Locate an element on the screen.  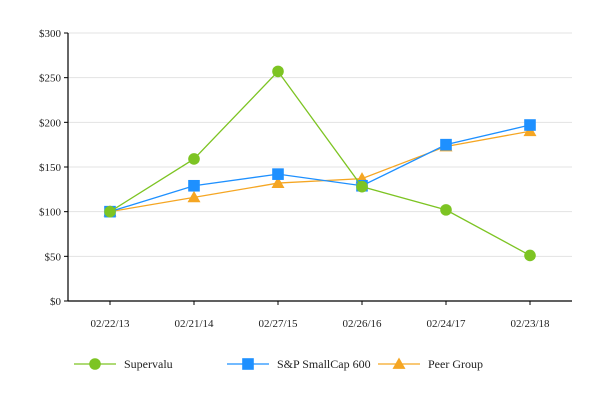
x-tick-label: 02/24/17 is located at coordinates (446, 324).